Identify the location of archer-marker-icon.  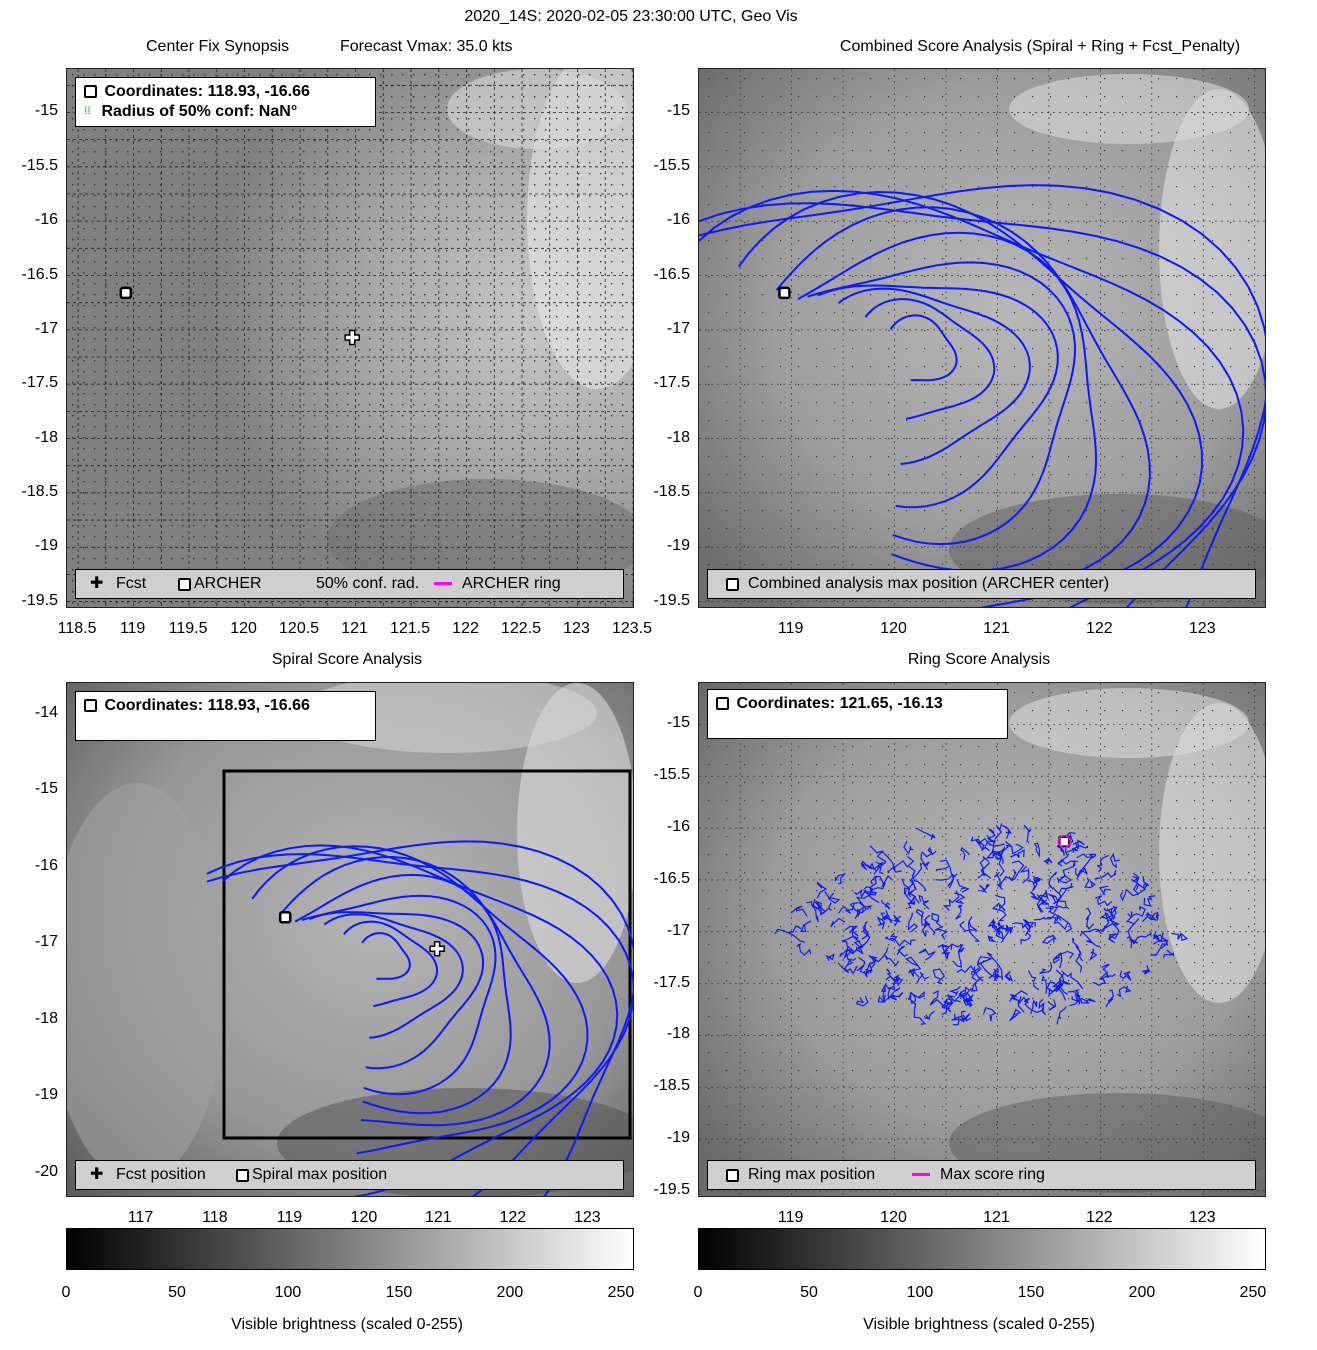
(90, 92).